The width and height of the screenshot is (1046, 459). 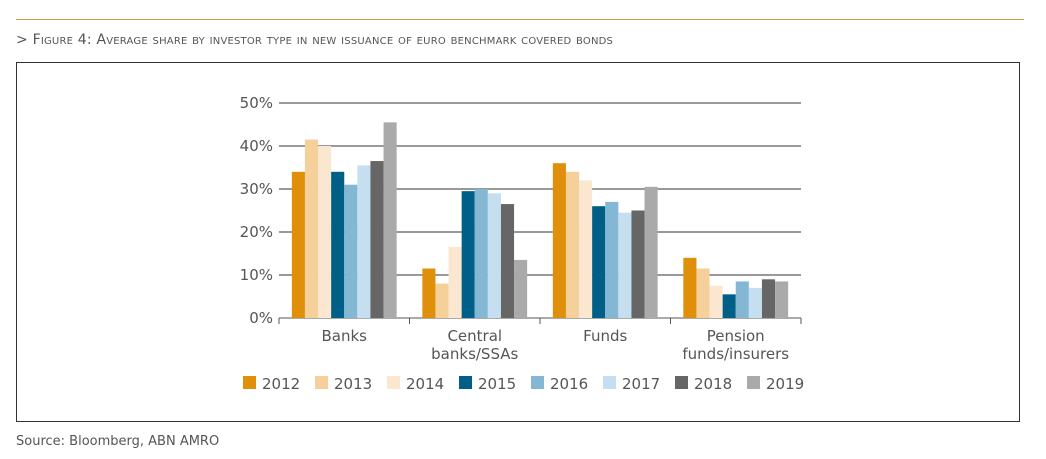 I want to click on top-rule, so click(x=520, y=19).